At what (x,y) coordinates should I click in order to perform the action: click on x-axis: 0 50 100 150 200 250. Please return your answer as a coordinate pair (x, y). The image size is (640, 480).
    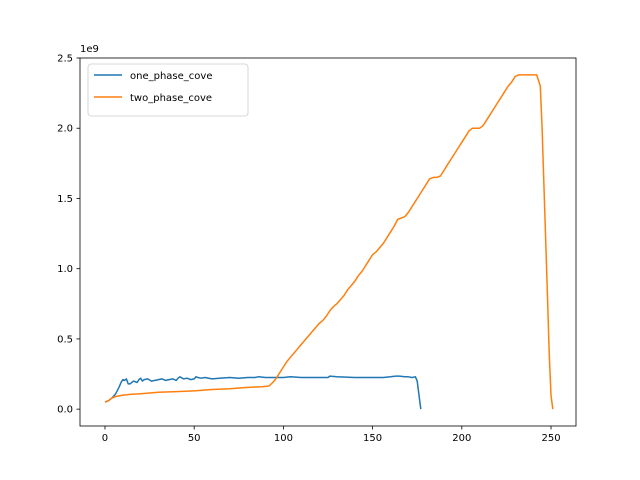
    Looking at the image, I should click on (331, 435).